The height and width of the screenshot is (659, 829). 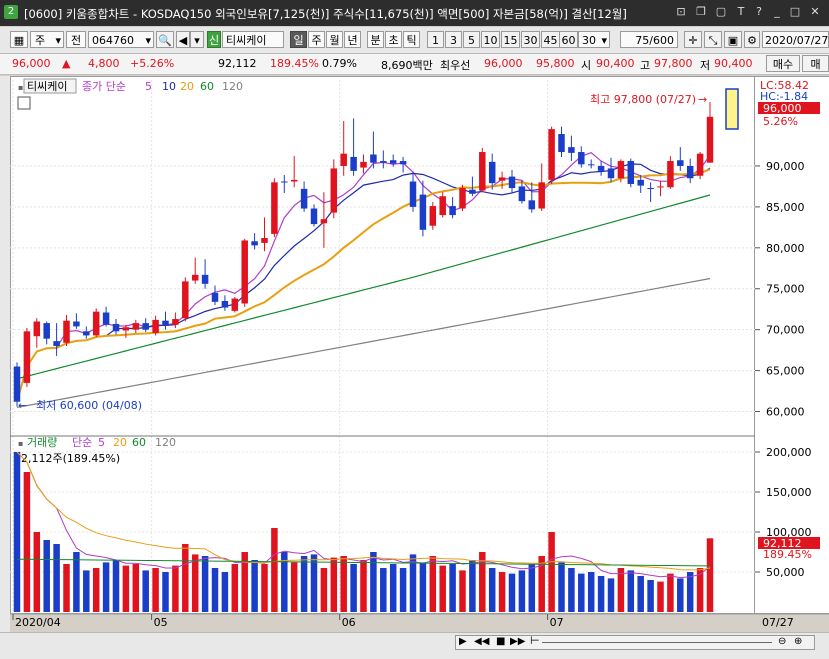 I want to click on close-window-button: ✕, so click(x=815, y=11).